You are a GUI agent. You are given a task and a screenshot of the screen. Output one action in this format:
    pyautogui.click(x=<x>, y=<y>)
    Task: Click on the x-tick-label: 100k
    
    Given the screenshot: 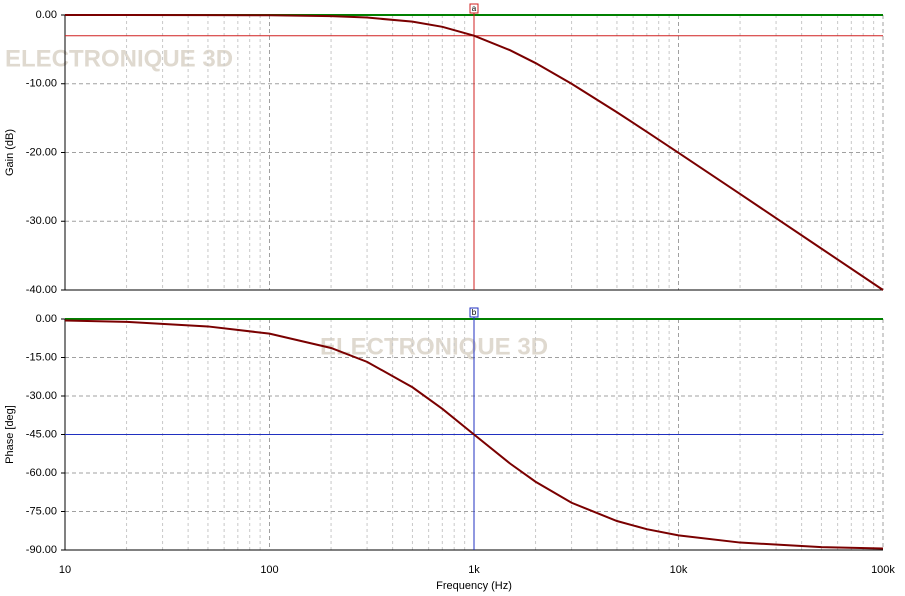 What is the action you would take?
    pyautogui.click(x=883, y=570)
    